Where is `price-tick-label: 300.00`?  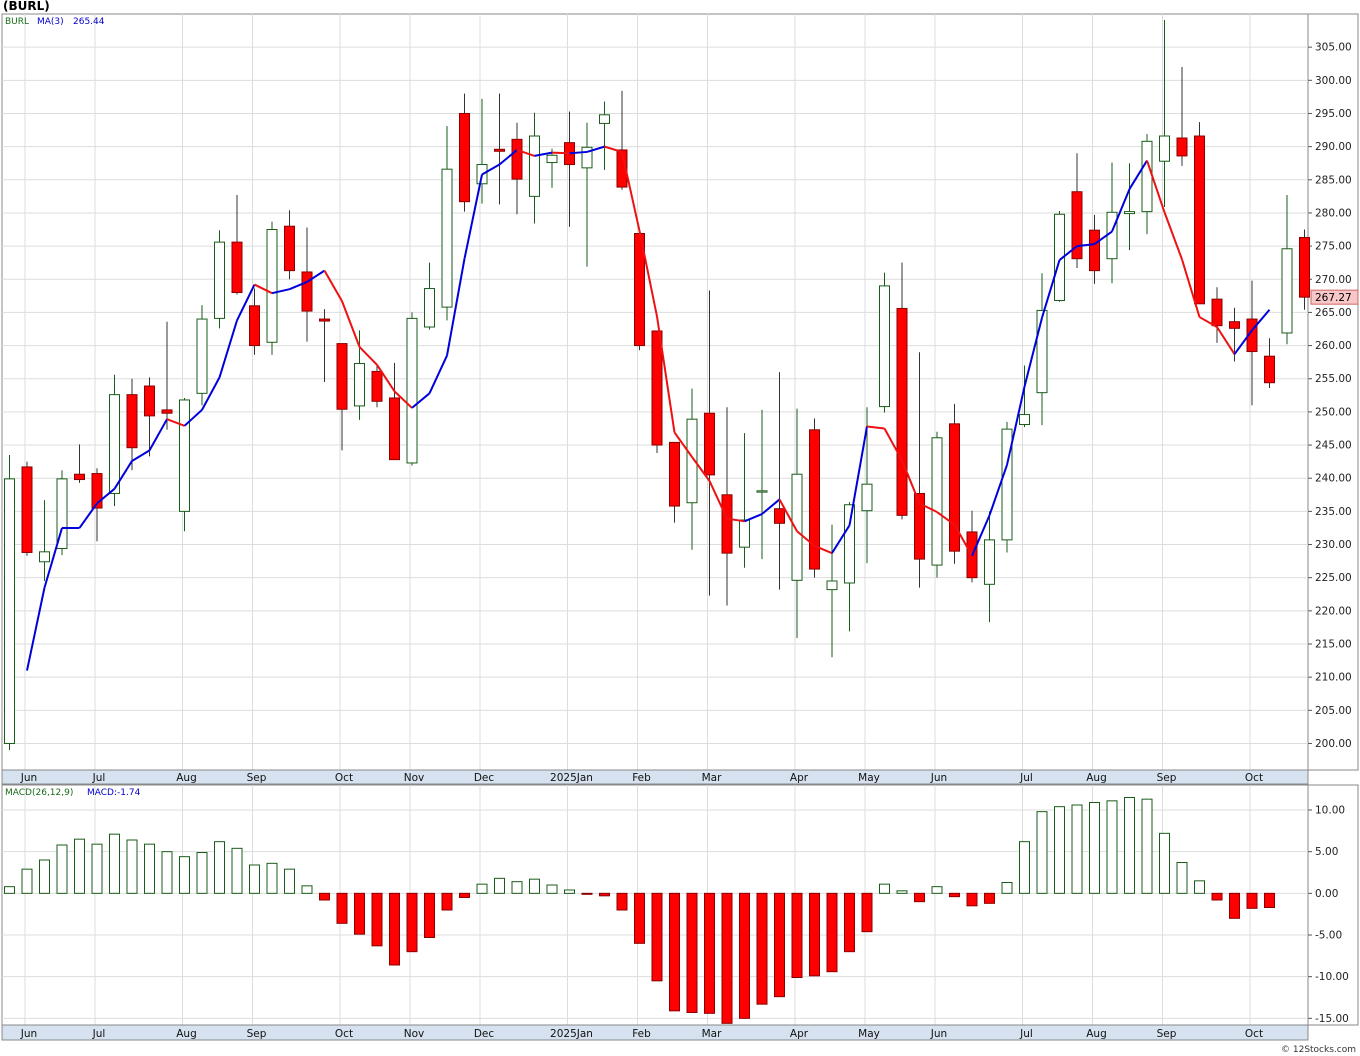
price-tick-label: 300.00 is located at coordinates (1333, 81).